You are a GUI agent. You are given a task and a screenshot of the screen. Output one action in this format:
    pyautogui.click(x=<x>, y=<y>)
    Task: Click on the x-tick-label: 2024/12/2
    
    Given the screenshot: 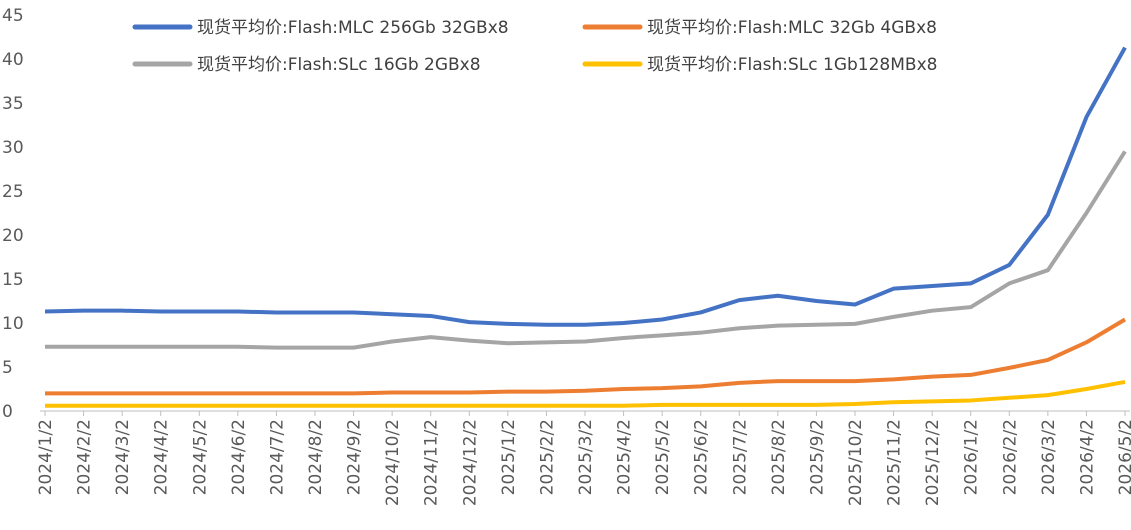 What is the action you would take?
    pyautogui.click(x=470, y=462)
    